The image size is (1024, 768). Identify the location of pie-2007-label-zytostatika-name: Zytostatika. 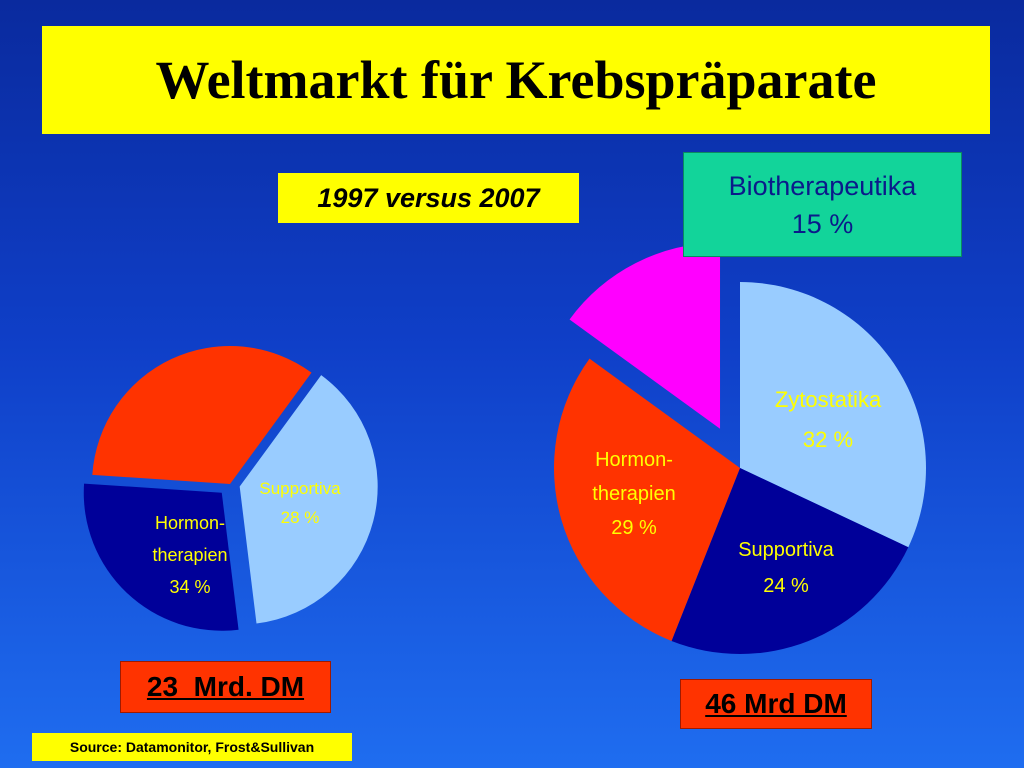
(828, 399).